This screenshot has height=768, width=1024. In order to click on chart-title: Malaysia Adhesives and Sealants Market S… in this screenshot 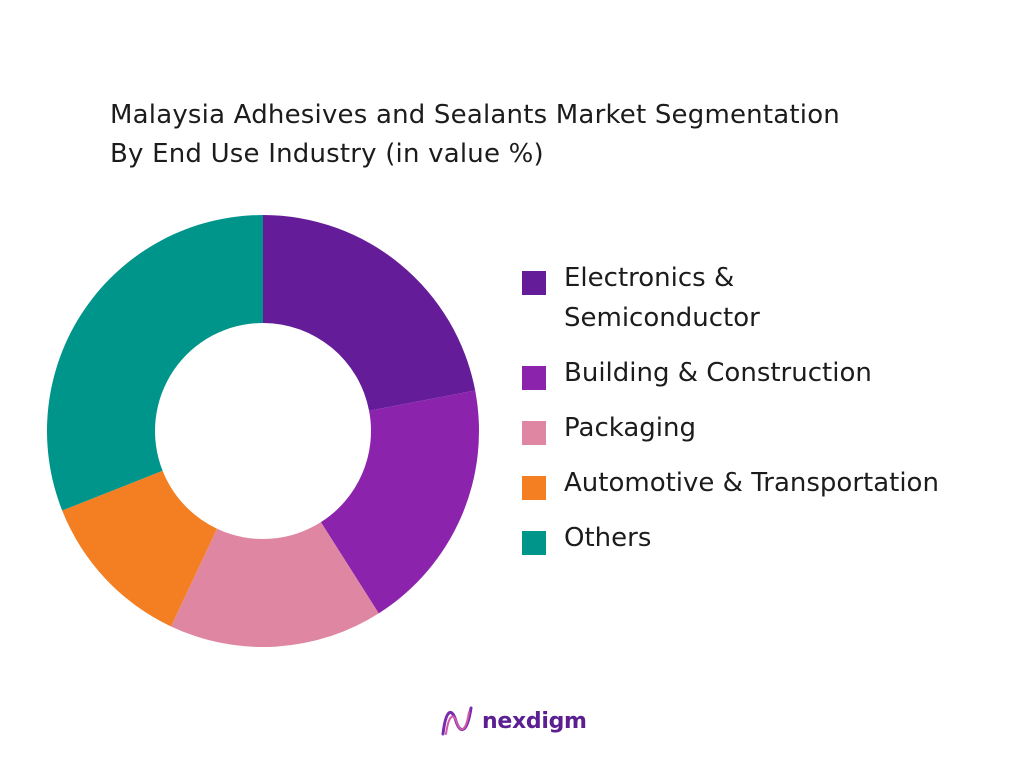, I will do `click(475, 135)`.